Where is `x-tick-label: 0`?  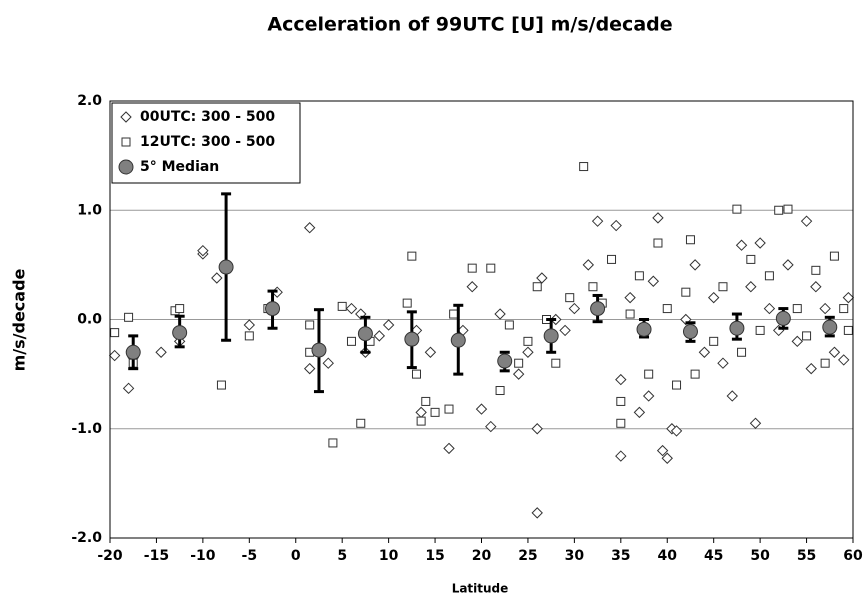 x-tick-label: 0 is located at coordinates (296, 556).